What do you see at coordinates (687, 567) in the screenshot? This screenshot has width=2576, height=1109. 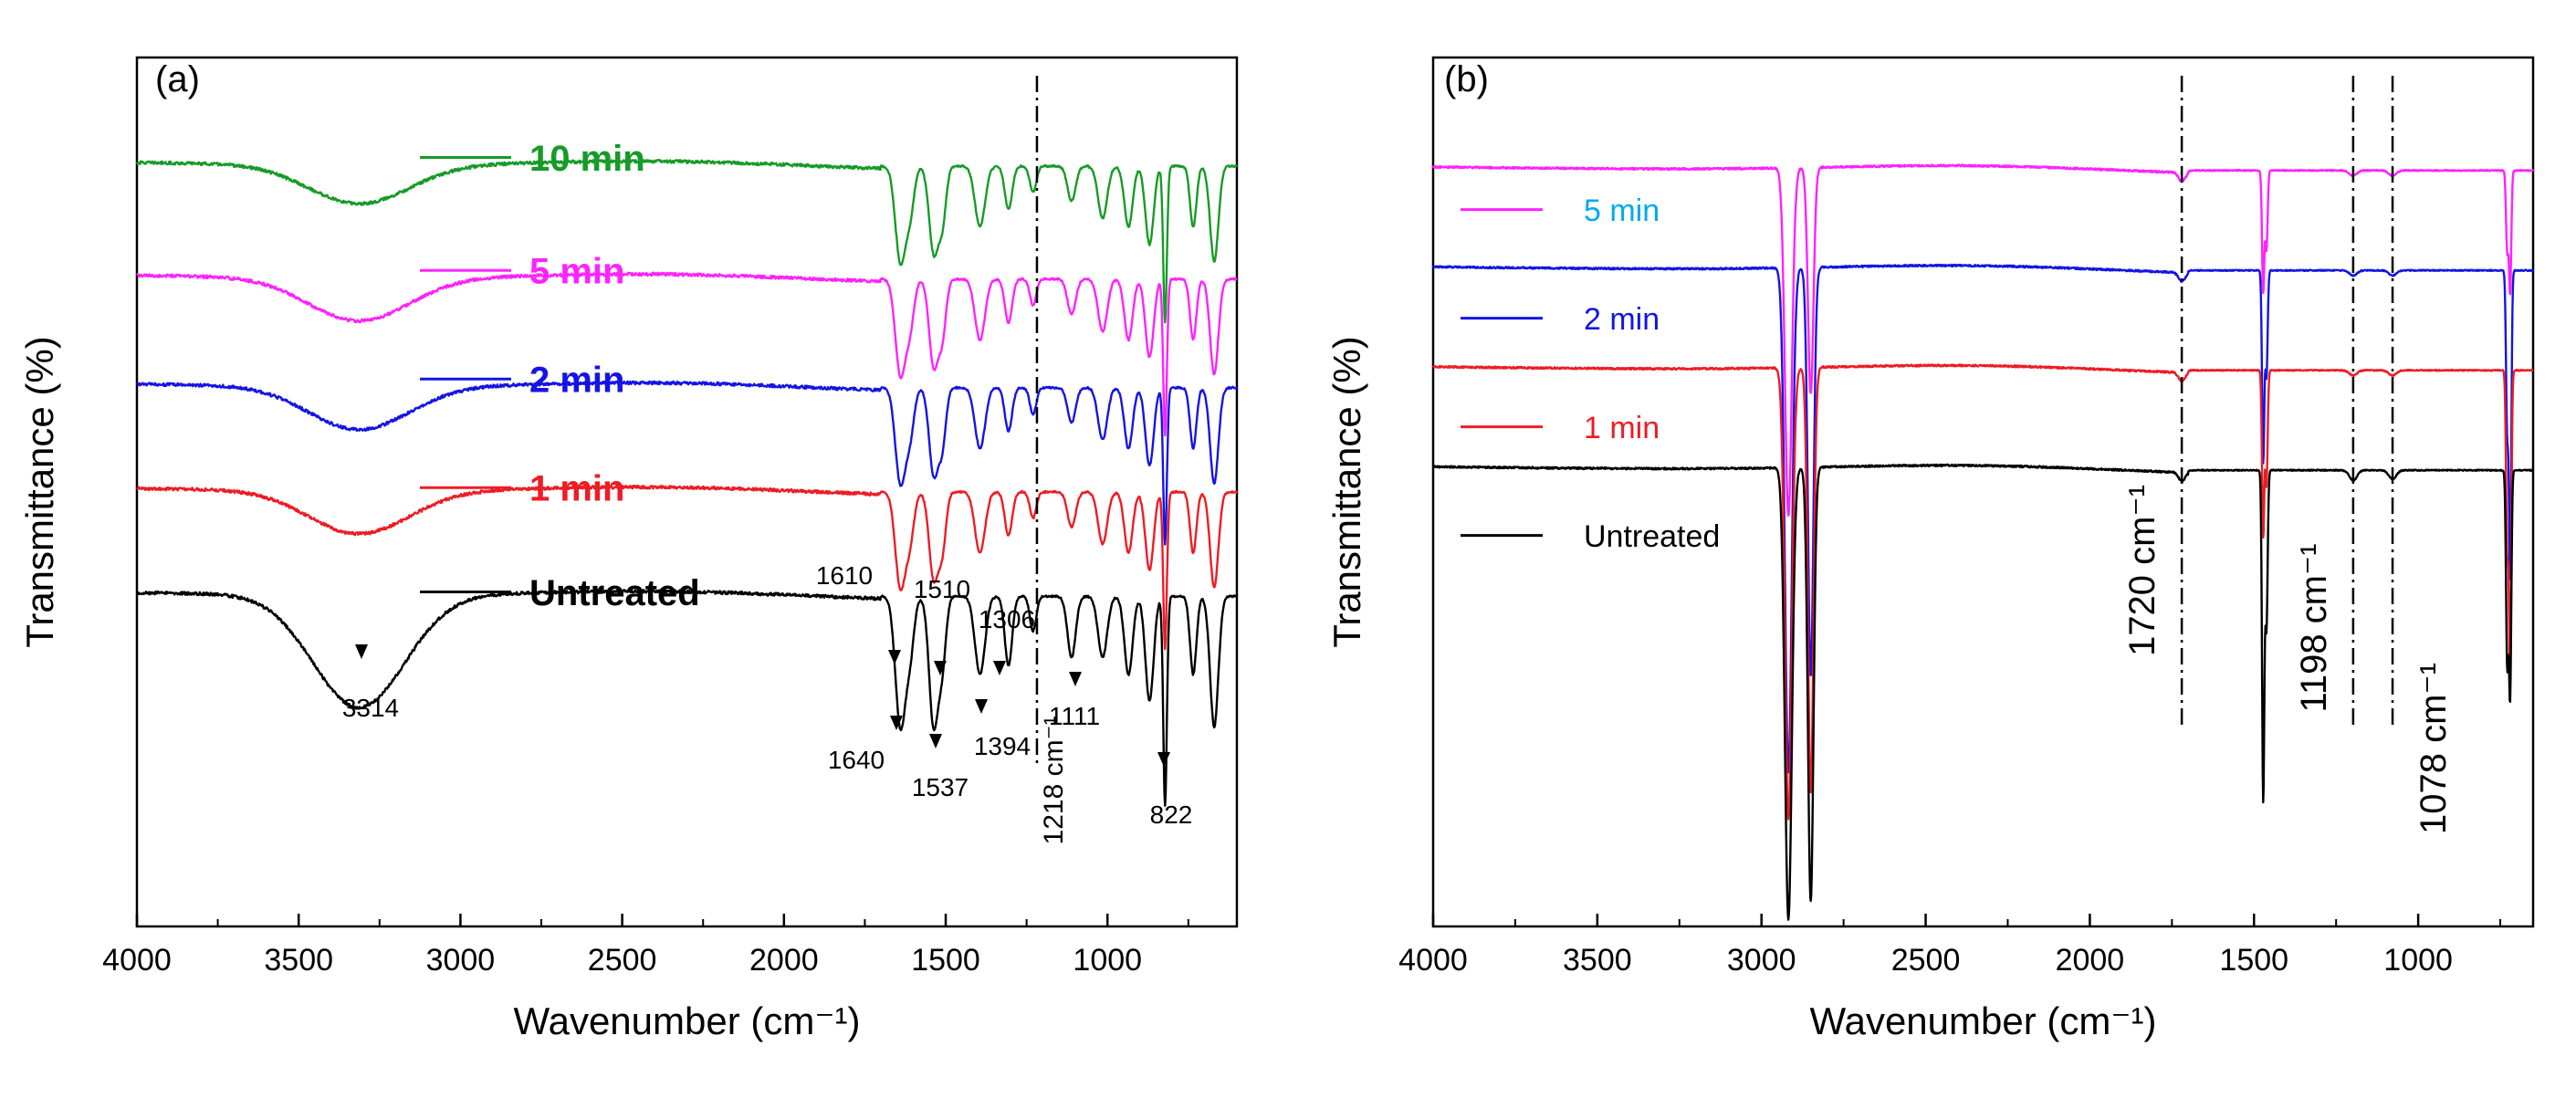 I see `series-line-1-min` at bounding box center [687, 567].